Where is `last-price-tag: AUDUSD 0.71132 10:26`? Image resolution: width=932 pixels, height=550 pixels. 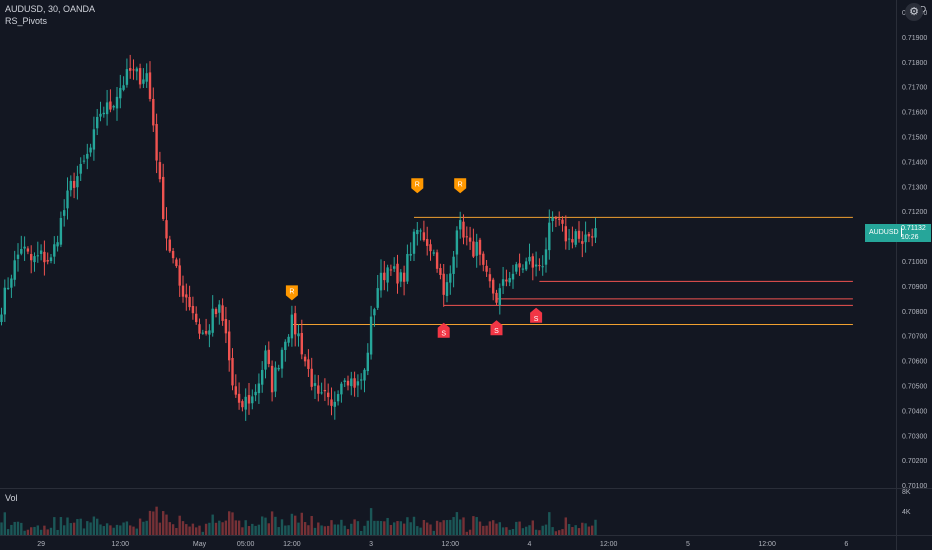 last-price-tag: AUDUSD 0.71132 10:26 is located at coordinates (898, 233).